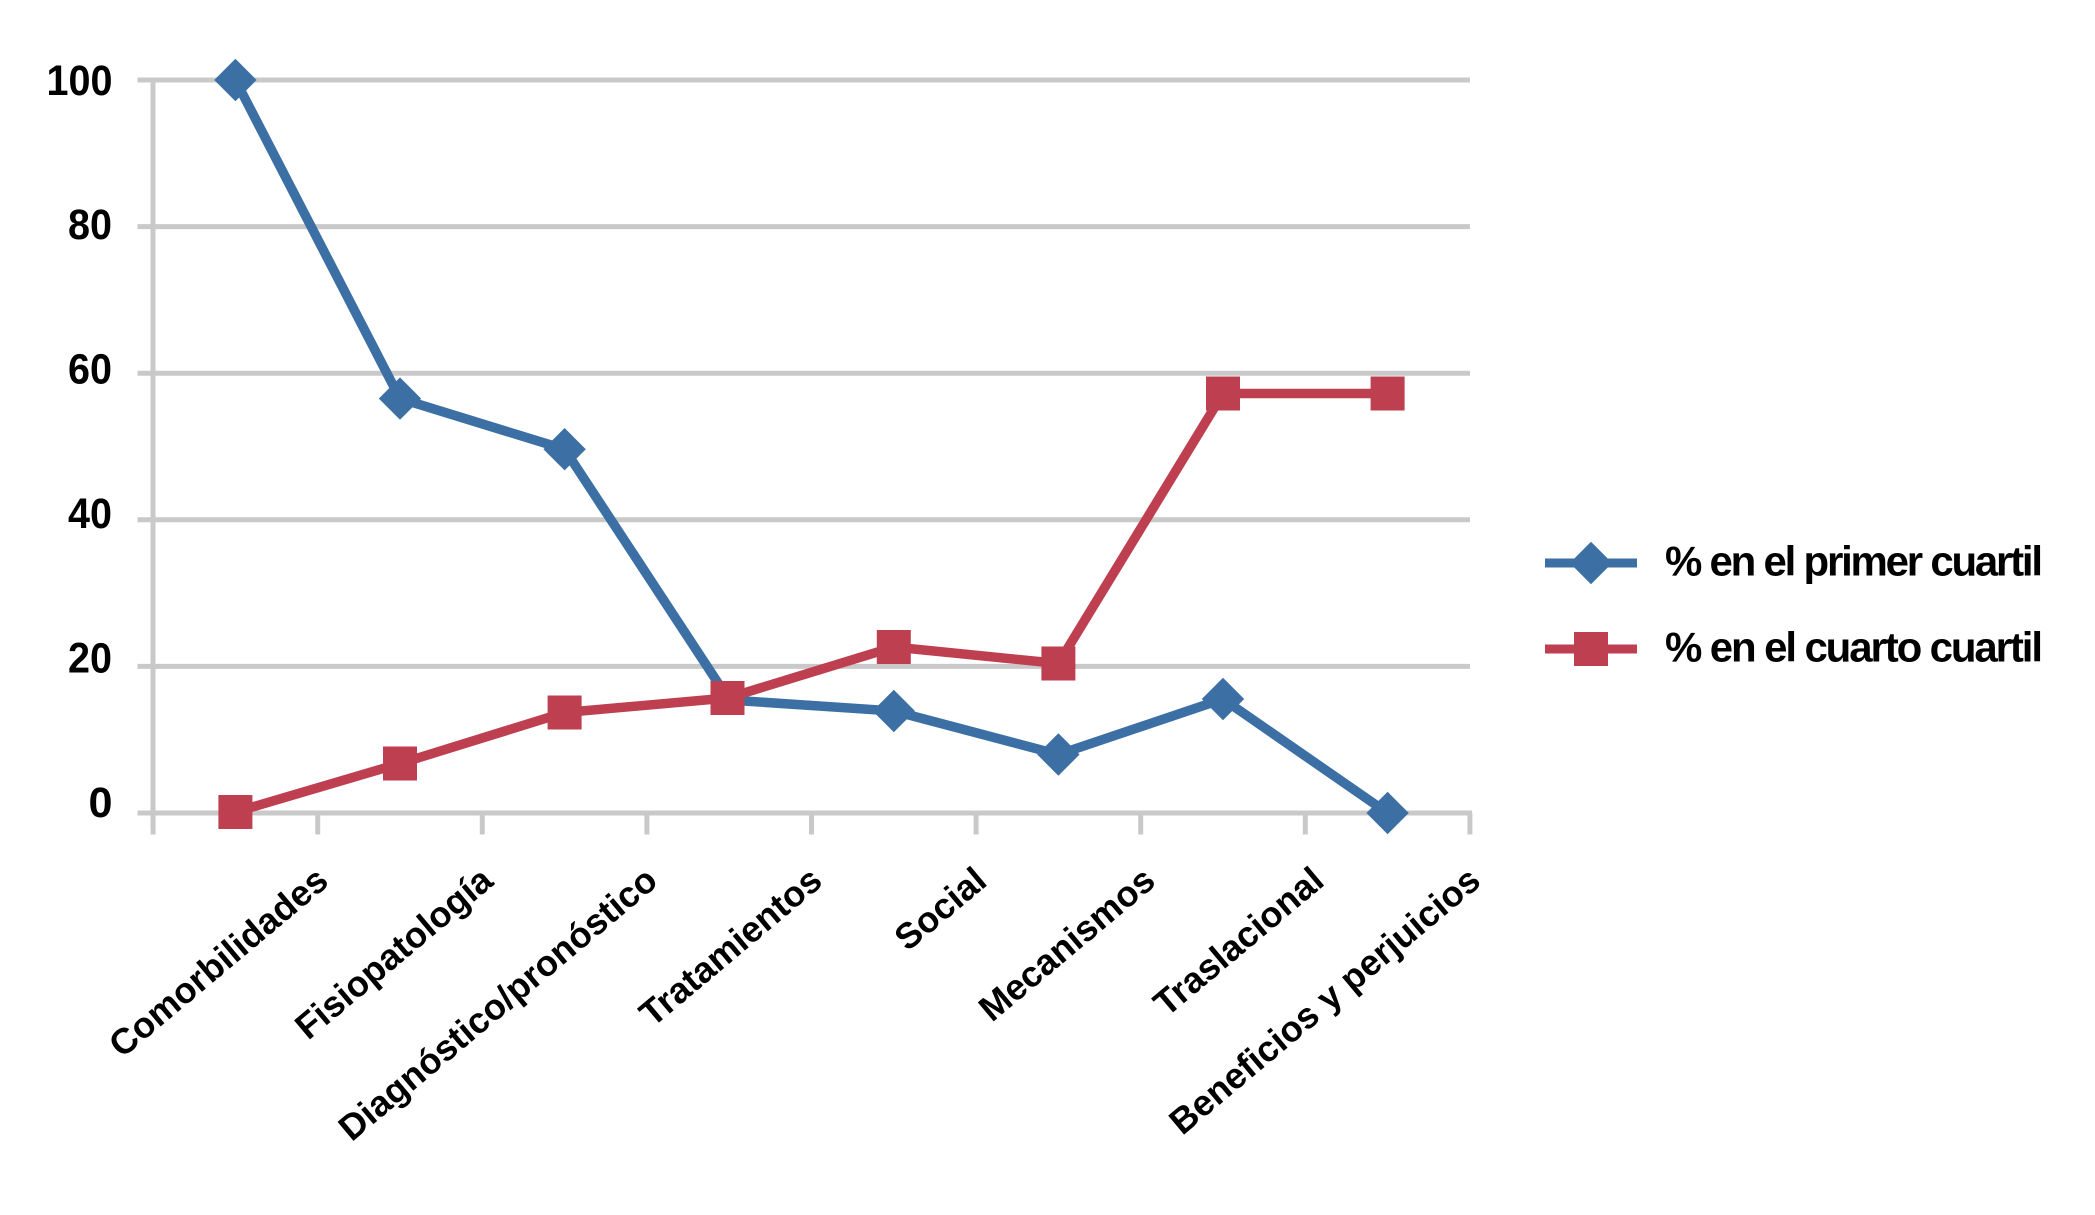 The image size is (2095, 1215). Describe the element at coordinates (1854, 647) in the screenshot. I see `svg-text: % en el cuarto cuartil` at that location.